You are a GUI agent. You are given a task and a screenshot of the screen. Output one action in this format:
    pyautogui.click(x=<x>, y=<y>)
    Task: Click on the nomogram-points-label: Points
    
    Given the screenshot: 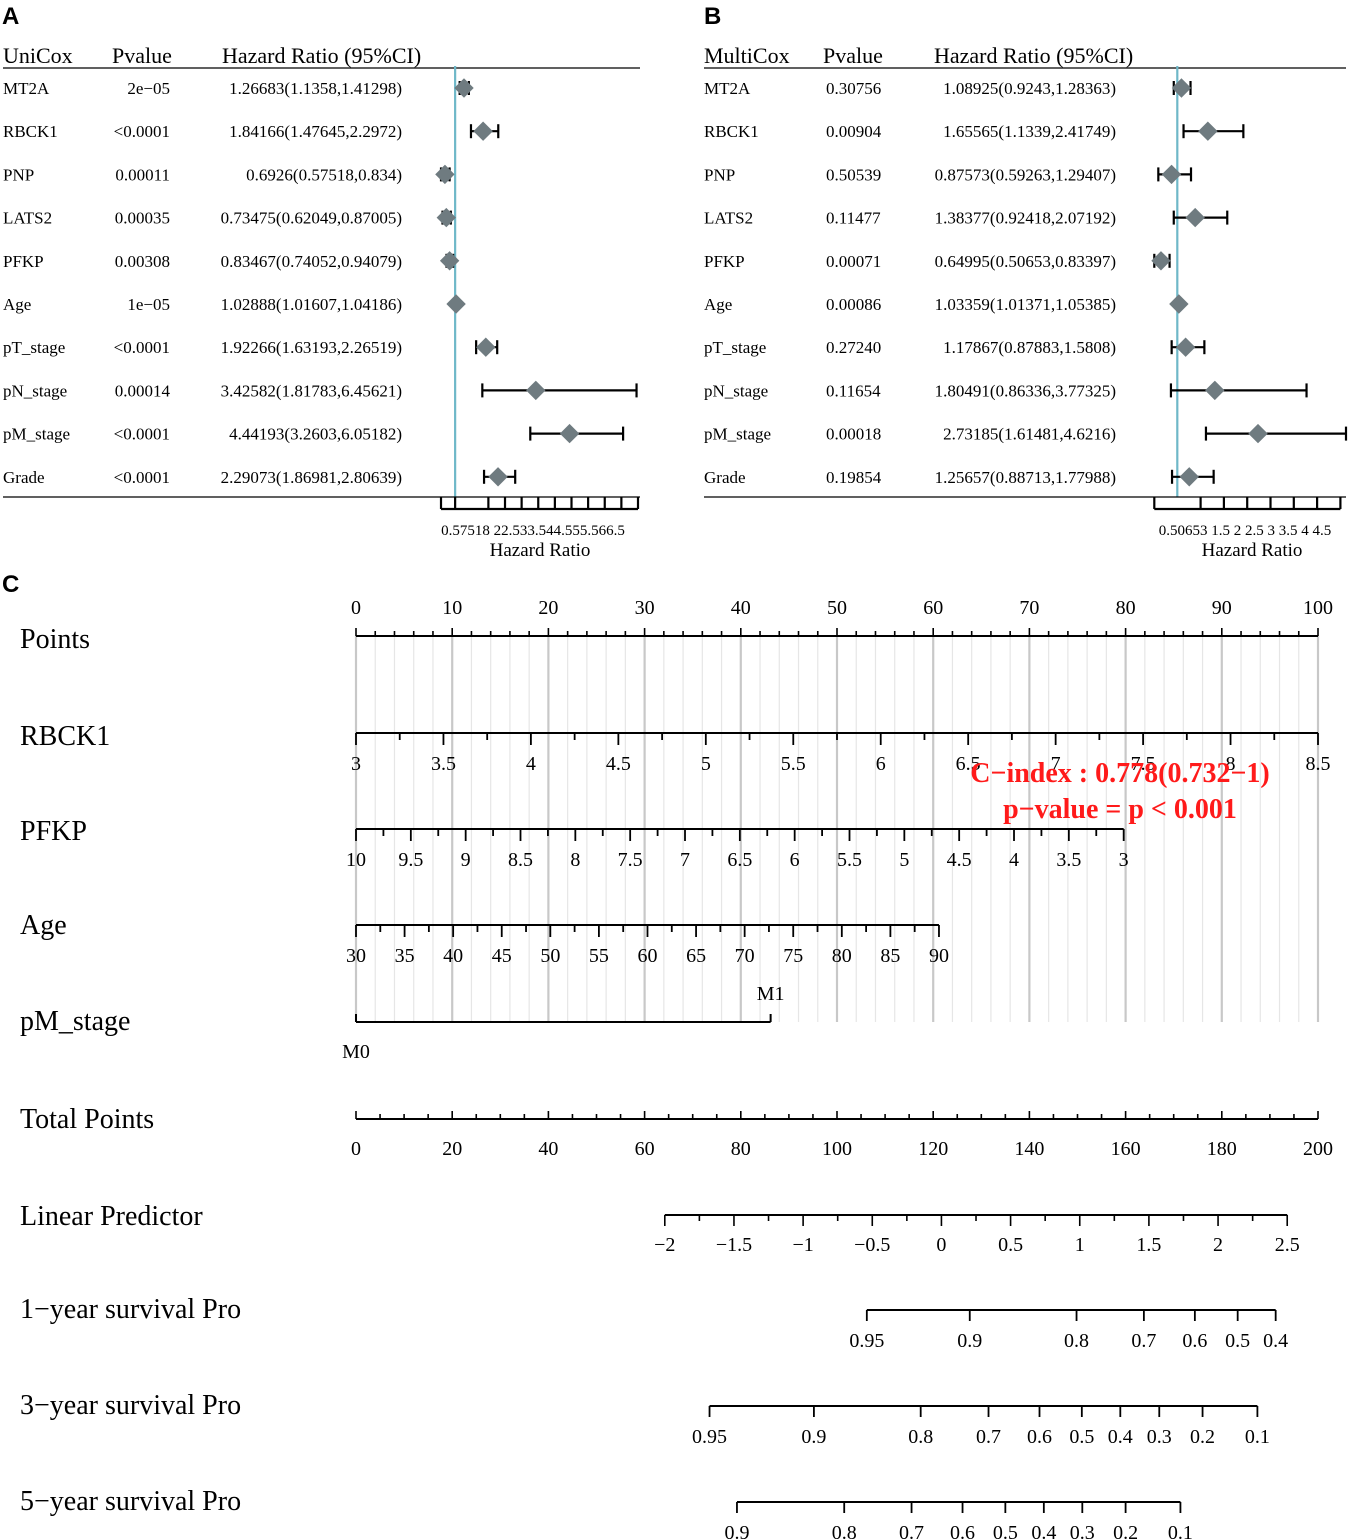 What is the action you would take?
    pyautogui.click(x=55, y=639)
    